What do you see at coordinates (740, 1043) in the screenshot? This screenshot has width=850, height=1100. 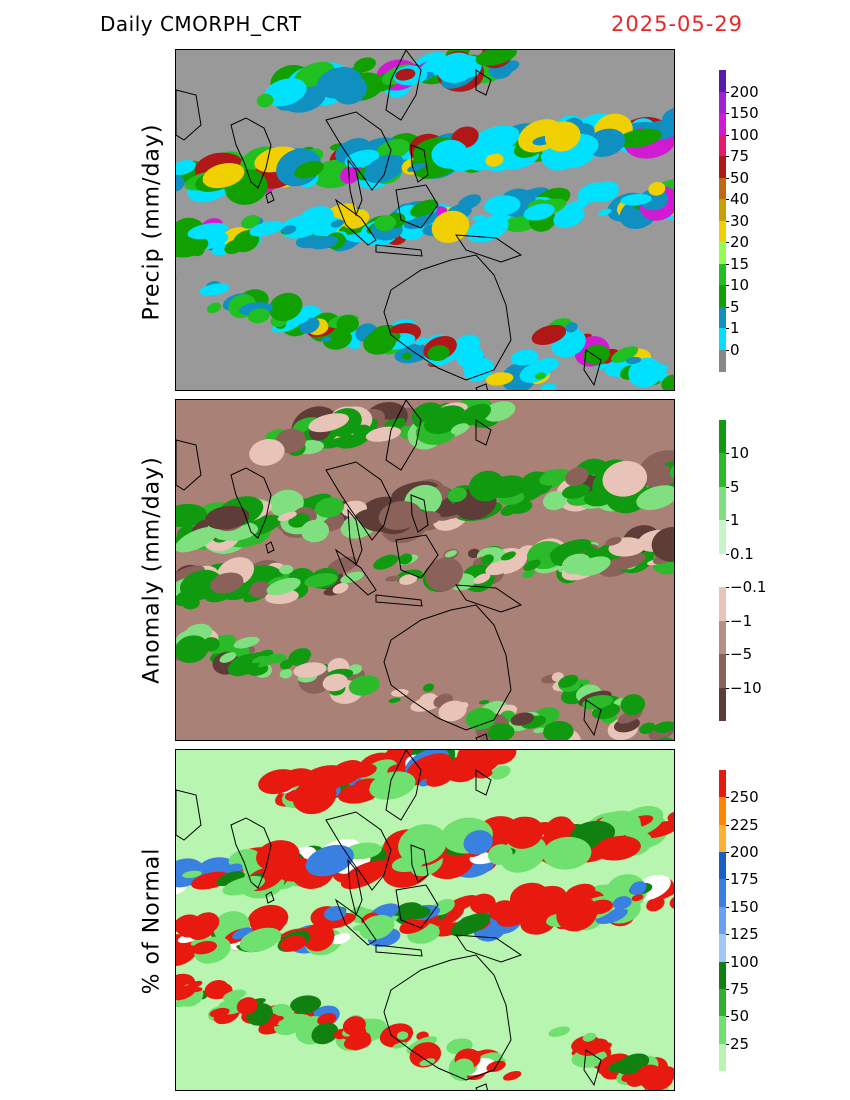 I see `colorbar-label: 25` at bounding box center [740, 1043].